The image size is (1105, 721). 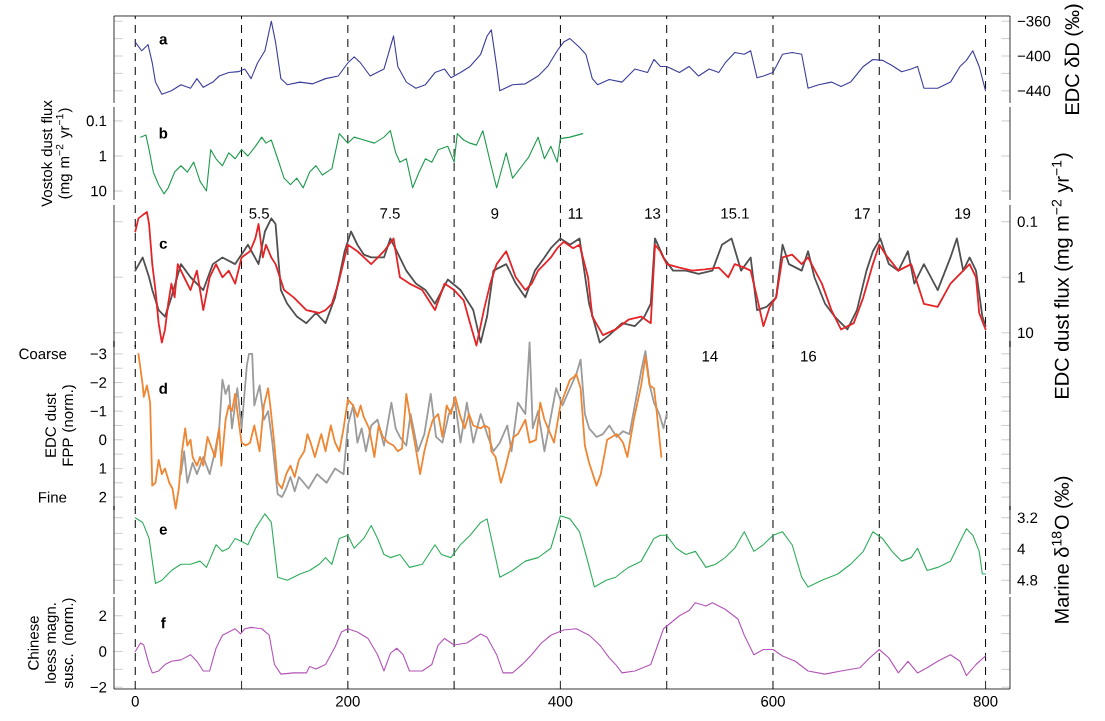 What do you see at coordinates (98, 354) in the screenshot?
I see `y-tick-label: −3` at bounding box center [98, 354].